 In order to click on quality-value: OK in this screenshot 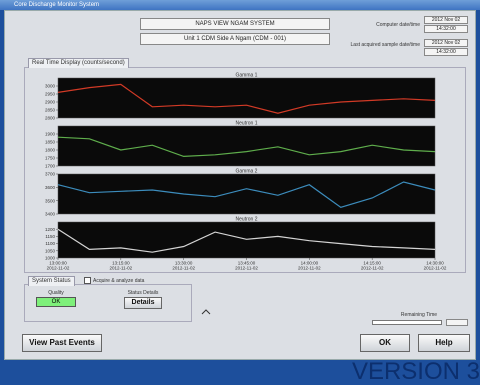, I will do `click(56, 302)`.